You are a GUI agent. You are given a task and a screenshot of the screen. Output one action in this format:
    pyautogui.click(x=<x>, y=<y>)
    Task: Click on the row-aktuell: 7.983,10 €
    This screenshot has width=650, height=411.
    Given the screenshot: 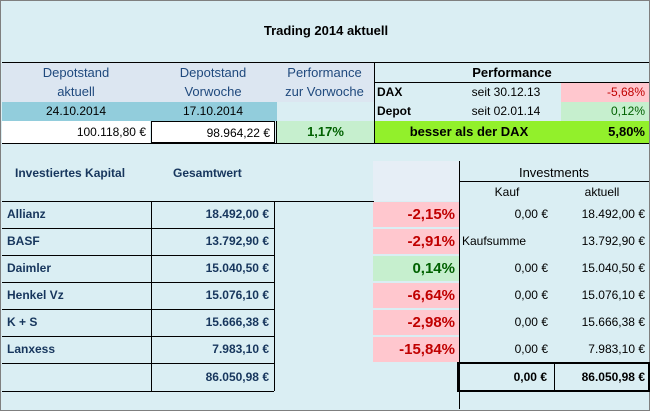 What is the action you would take?
    pyautogui.click(x=616, y=349)
    